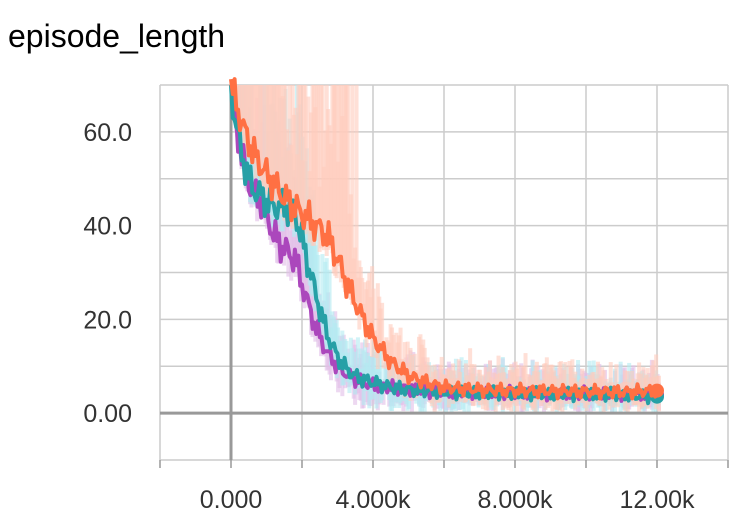  I want to click on x-tick-label: 4.000k, so click(373, 500).